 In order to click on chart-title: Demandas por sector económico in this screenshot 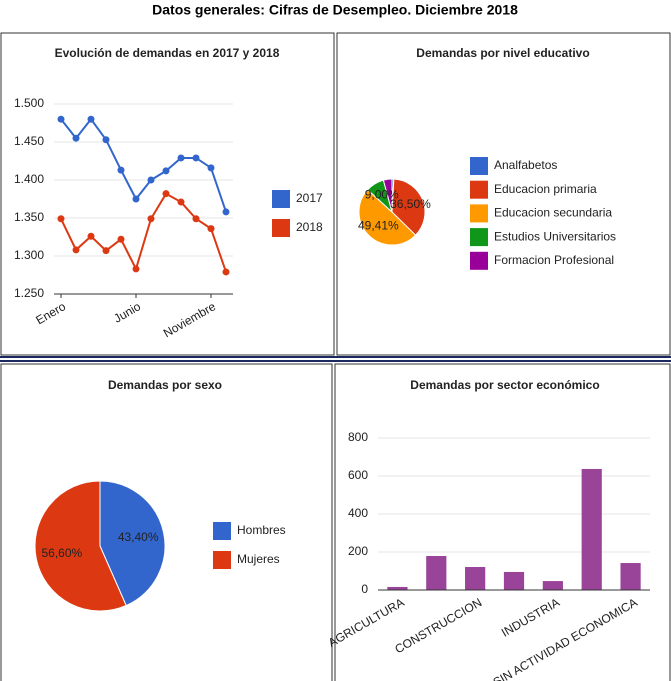, I will do `click(504, 385)`.